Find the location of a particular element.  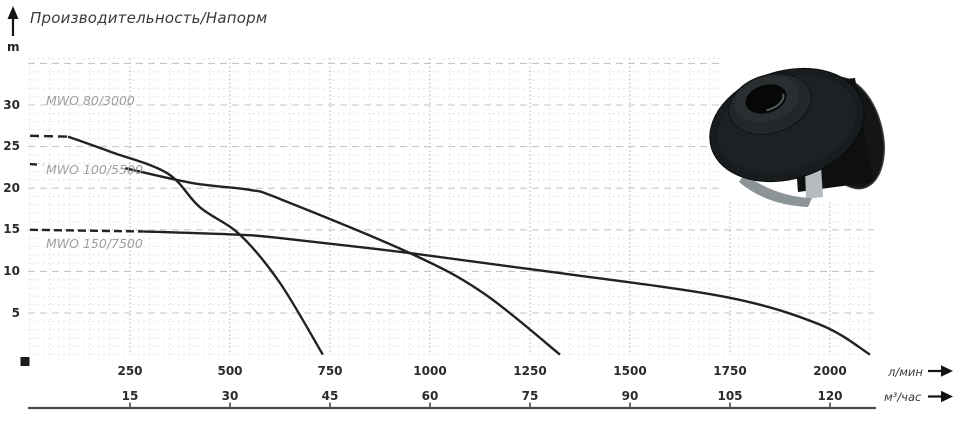

x-tick-m3h-30: 30 is located at coordinates (230, 395).